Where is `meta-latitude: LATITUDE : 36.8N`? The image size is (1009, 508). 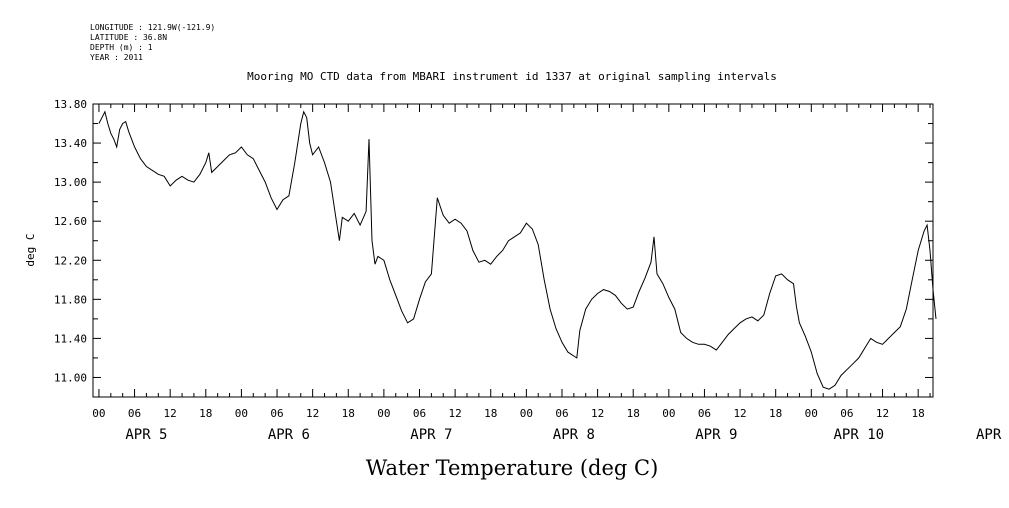
meta-latitude: LATITUDE : 36.8N is located at coordinates (128, 37).